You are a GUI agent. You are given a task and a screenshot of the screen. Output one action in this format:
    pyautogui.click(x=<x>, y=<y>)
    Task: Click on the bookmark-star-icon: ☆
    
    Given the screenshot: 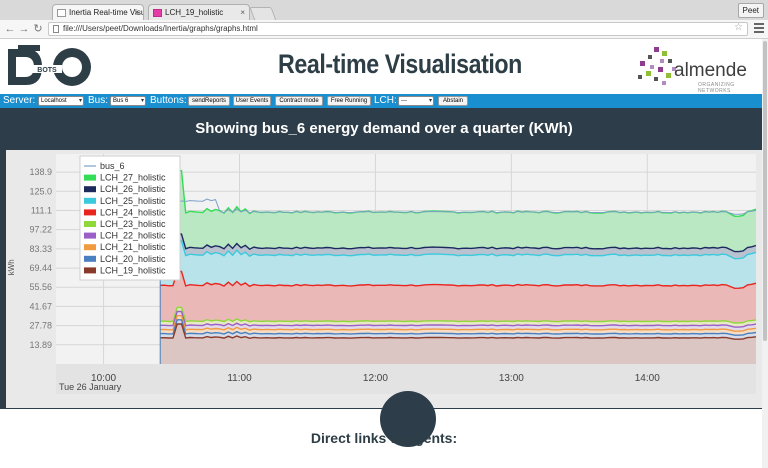 What is the action you would take?
    pyautogui.click(x=738, y=27)
    